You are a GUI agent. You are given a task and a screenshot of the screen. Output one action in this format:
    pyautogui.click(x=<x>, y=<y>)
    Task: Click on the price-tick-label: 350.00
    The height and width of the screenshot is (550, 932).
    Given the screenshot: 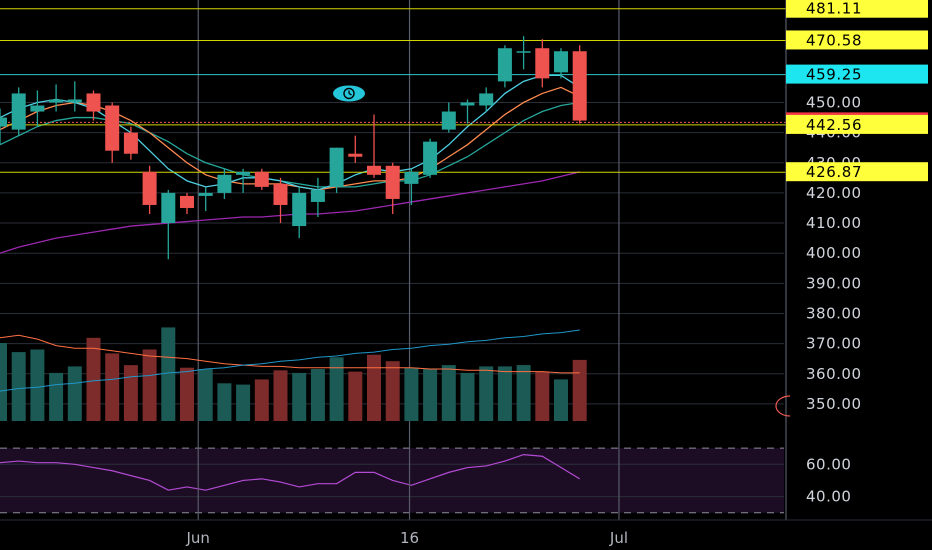 What is the action you would take?
    pyautogui.click(x=834, y=404)
    